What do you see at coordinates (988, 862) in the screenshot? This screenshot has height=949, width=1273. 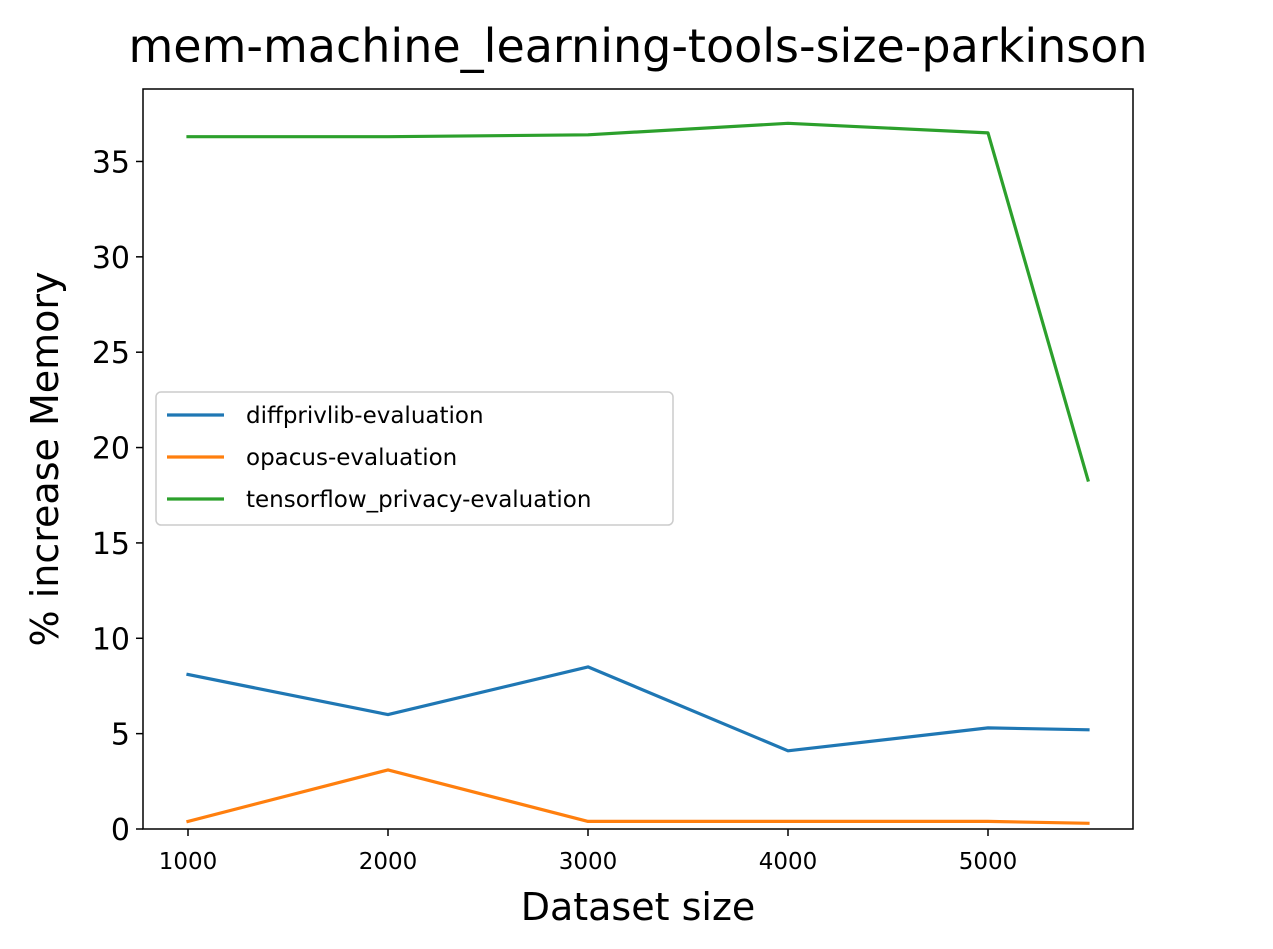 I see `x-tick-label: 5000` at bounding box center [988, 862].